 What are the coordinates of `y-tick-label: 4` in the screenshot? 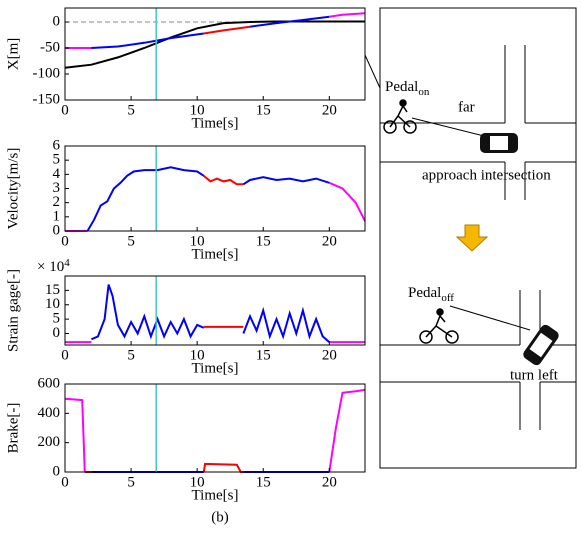 It's located at (57, 174).